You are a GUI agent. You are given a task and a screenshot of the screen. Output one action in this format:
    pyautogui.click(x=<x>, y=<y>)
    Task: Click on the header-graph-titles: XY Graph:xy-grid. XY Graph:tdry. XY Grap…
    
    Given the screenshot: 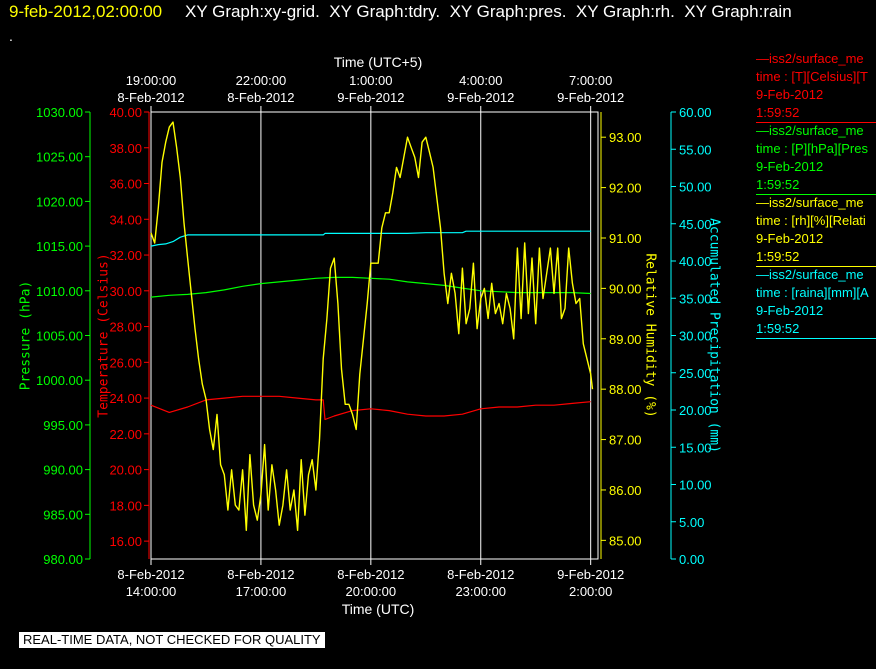 What is the action you would take?
    pyautogui.click(x=488, y=12)
    